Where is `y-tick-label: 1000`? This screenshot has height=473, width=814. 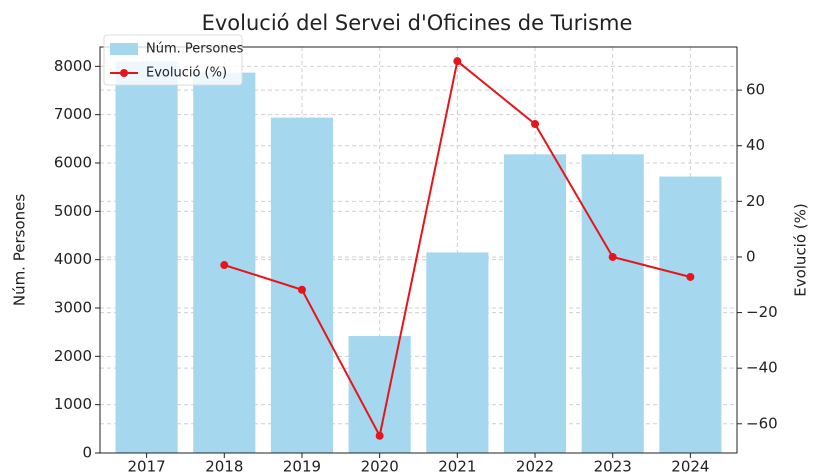
y-tick-label: 1000 is located at coordinates (73, 404).